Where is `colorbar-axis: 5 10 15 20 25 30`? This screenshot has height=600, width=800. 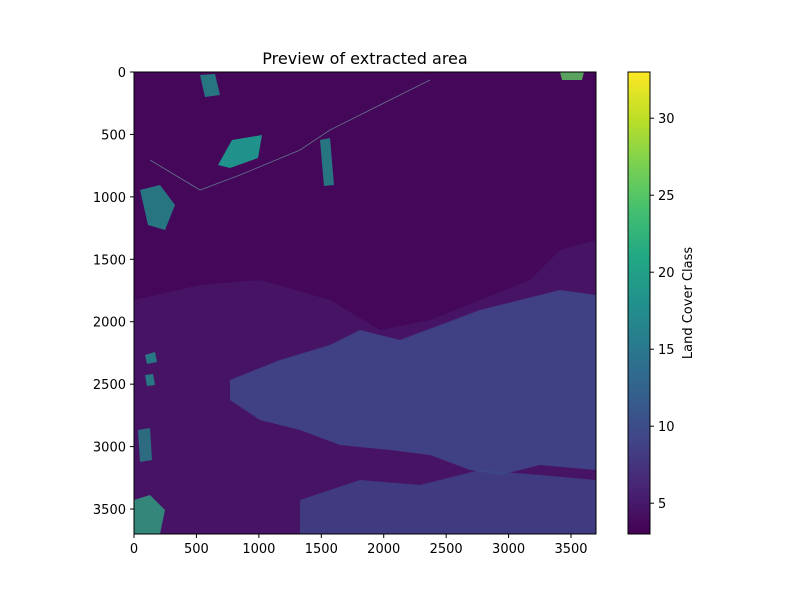 colorbar-axis: 5 10 15 20 25 30 is located at coordinates (662, 312).